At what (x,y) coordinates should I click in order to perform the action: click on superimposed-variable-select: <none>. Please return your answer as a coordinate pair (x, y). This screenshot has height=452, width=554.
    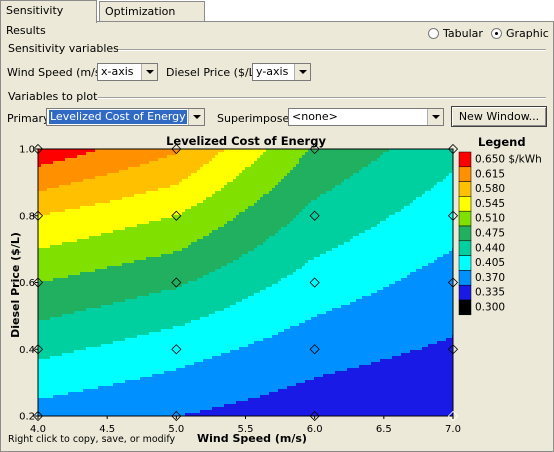
    Looking at the image, I should click on (366, 117).